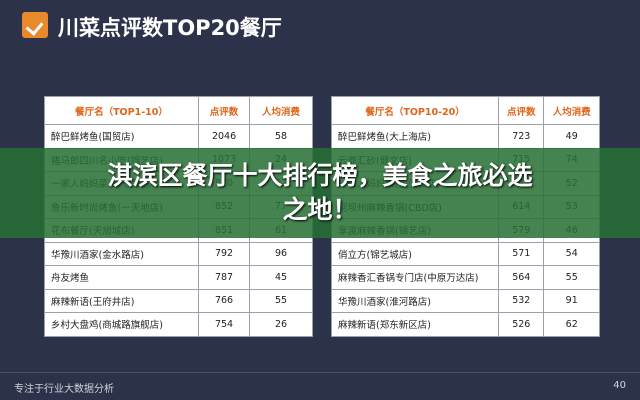 Image resolution: width=640 pixels, height=400 pixels. What do you see at coordinates (521, 324) in the screenshot?
I see `review-count: 526` at bounding box center [521, 324].